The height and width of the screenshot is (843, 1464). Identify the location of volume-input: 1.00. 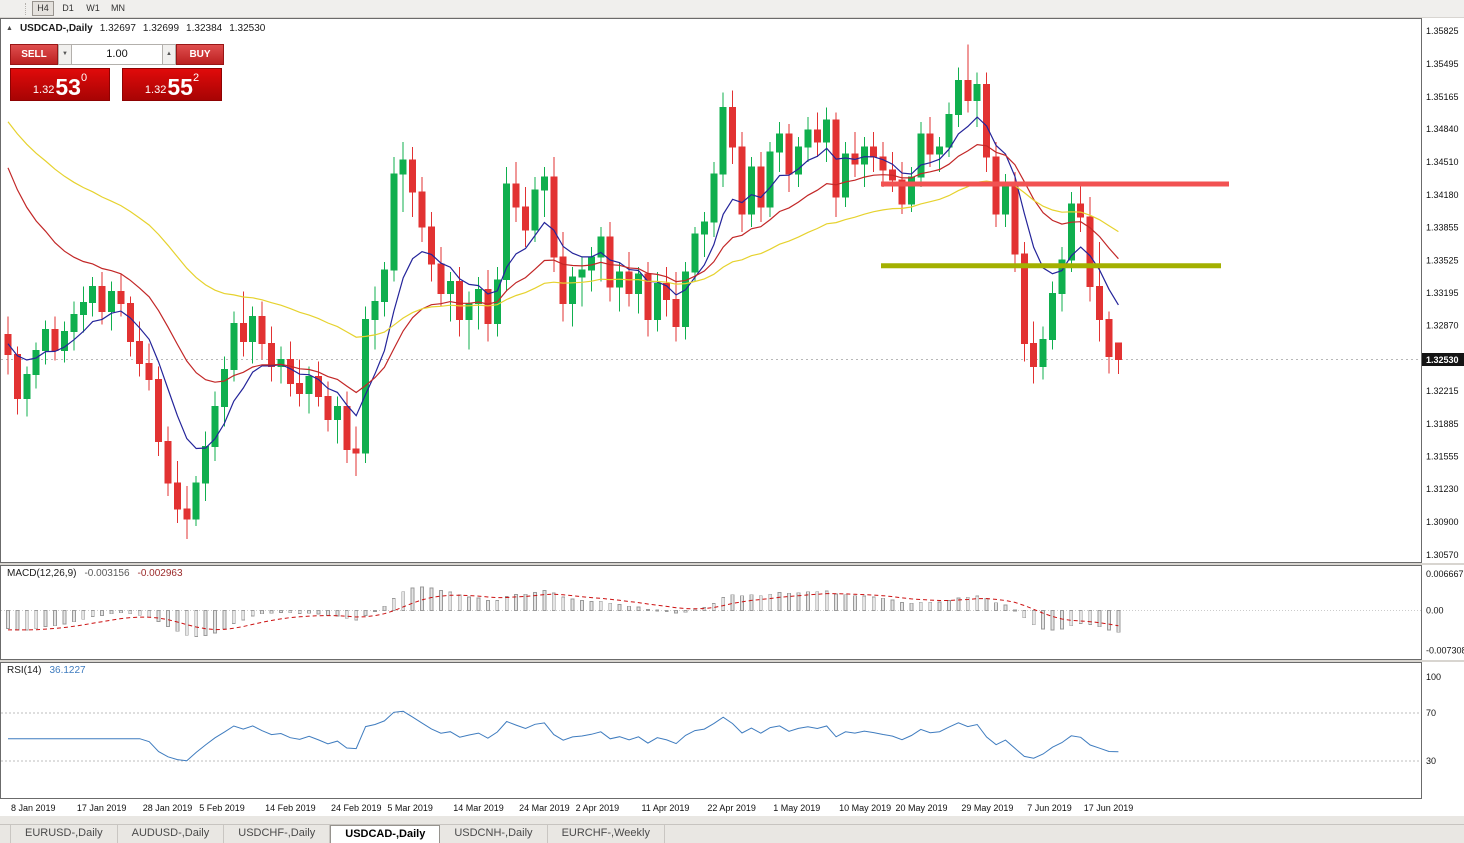
(117, 54).